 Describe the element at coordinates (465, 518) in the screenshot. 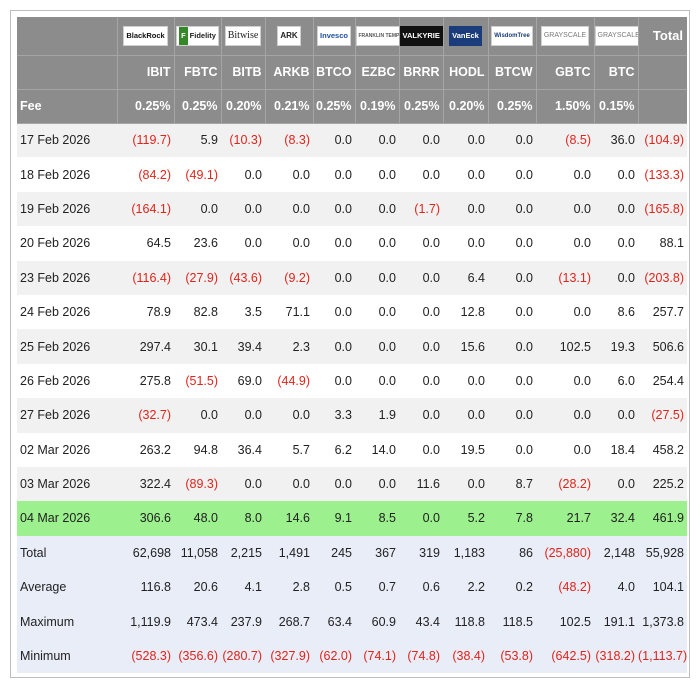

I see `flow-cell: 5.2` at that location.